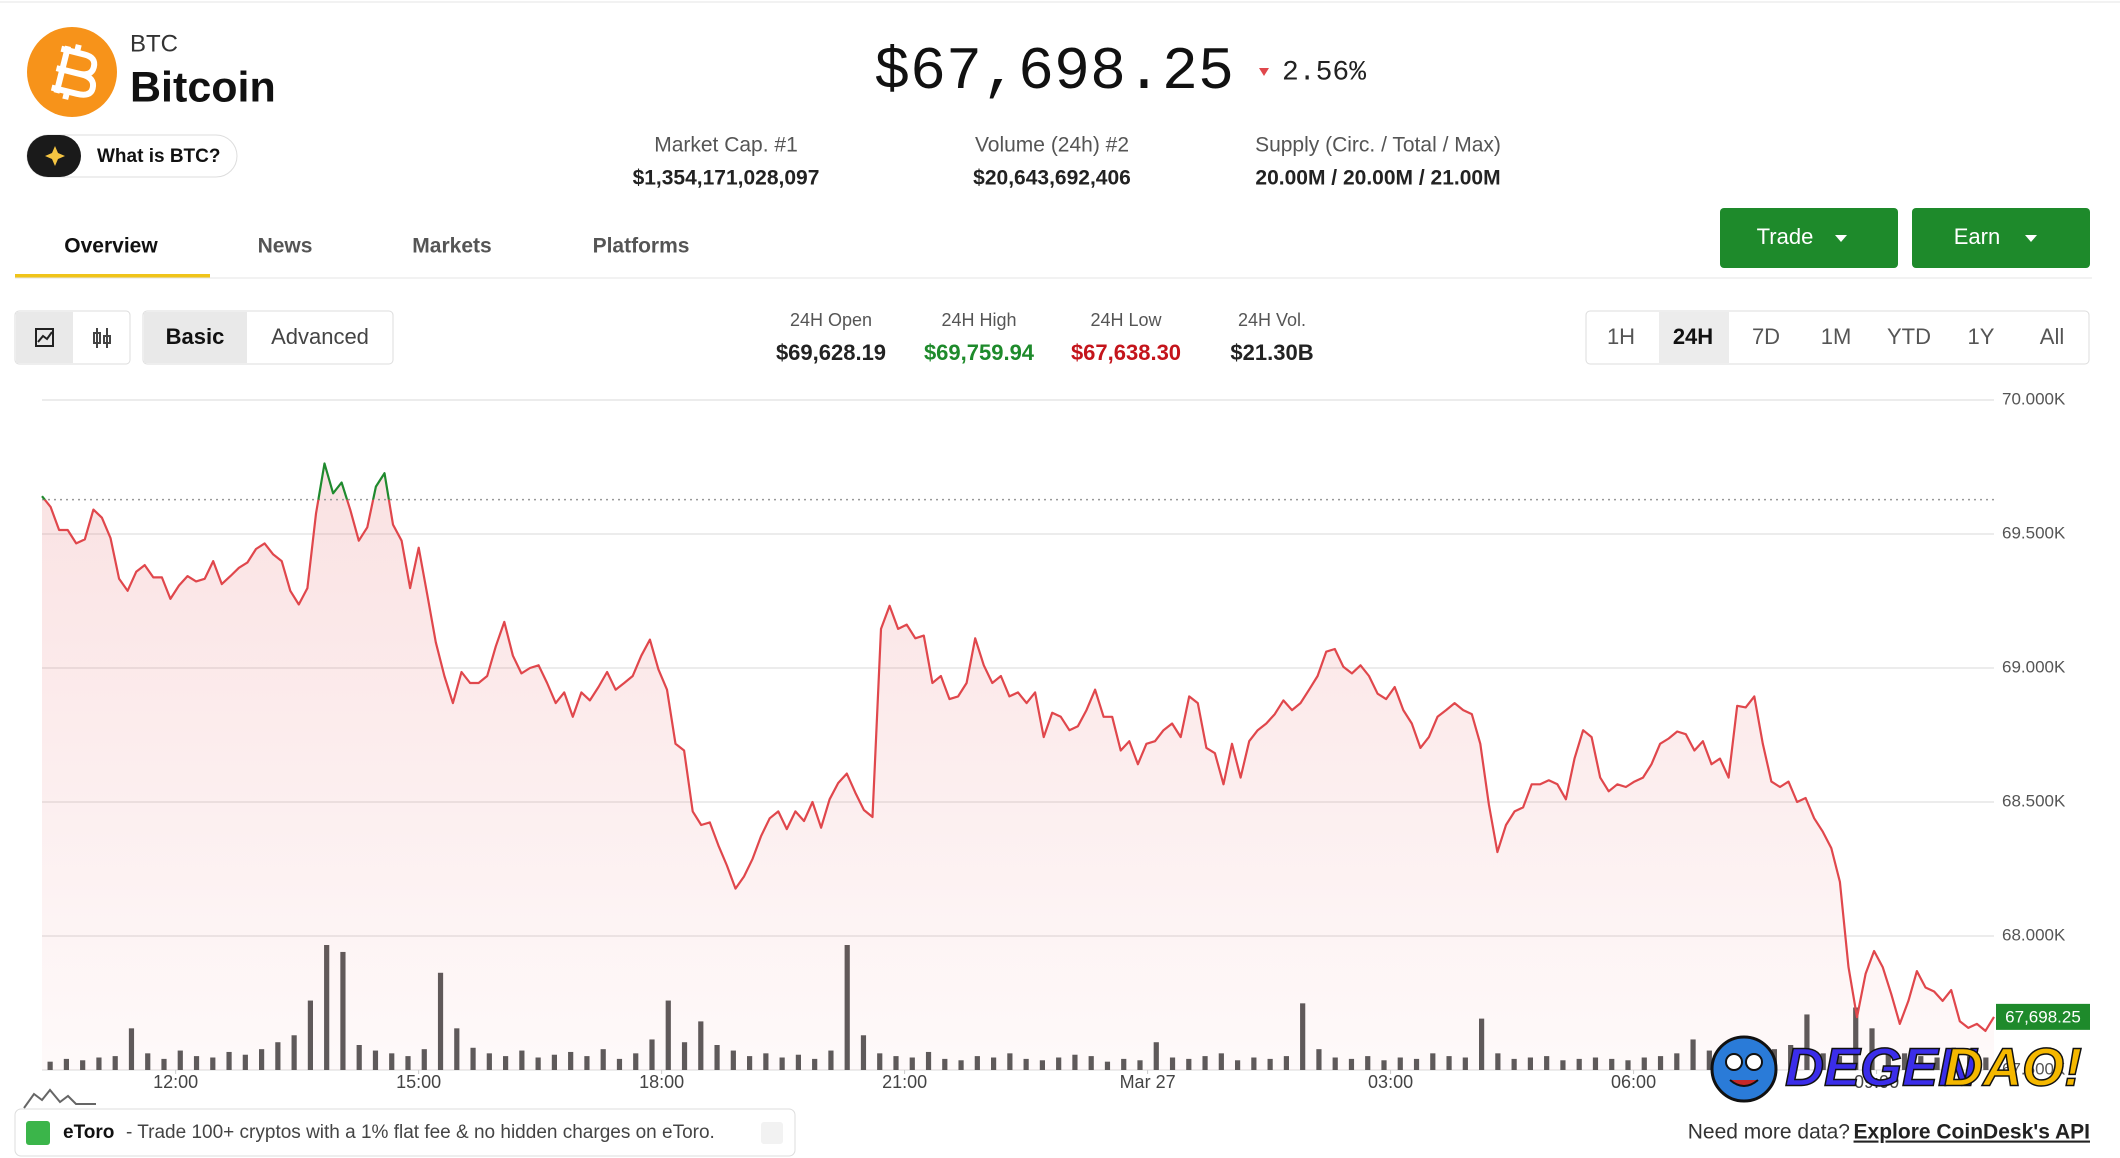  Describe the element at coordinates (38, 1133) in the screenshot. I see `ad-logo` at that location.